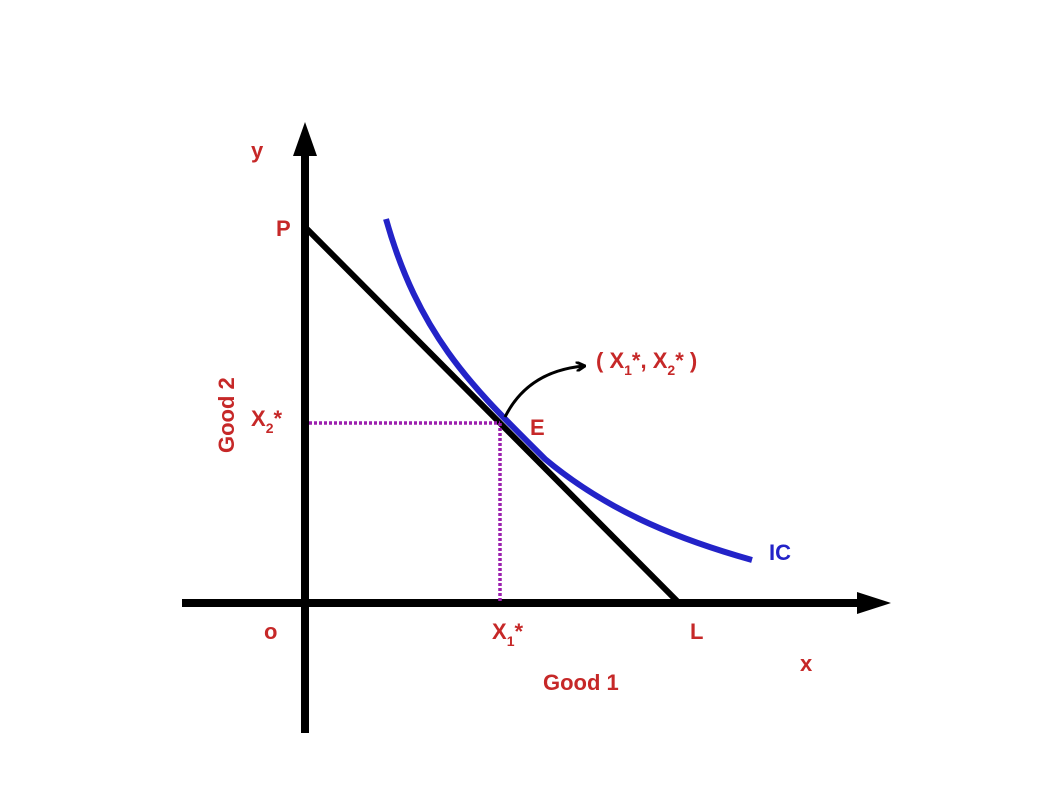  Describe the element at coordinates (283, 228) in the screenshot. I see `y-intercept-label: P` at that location.